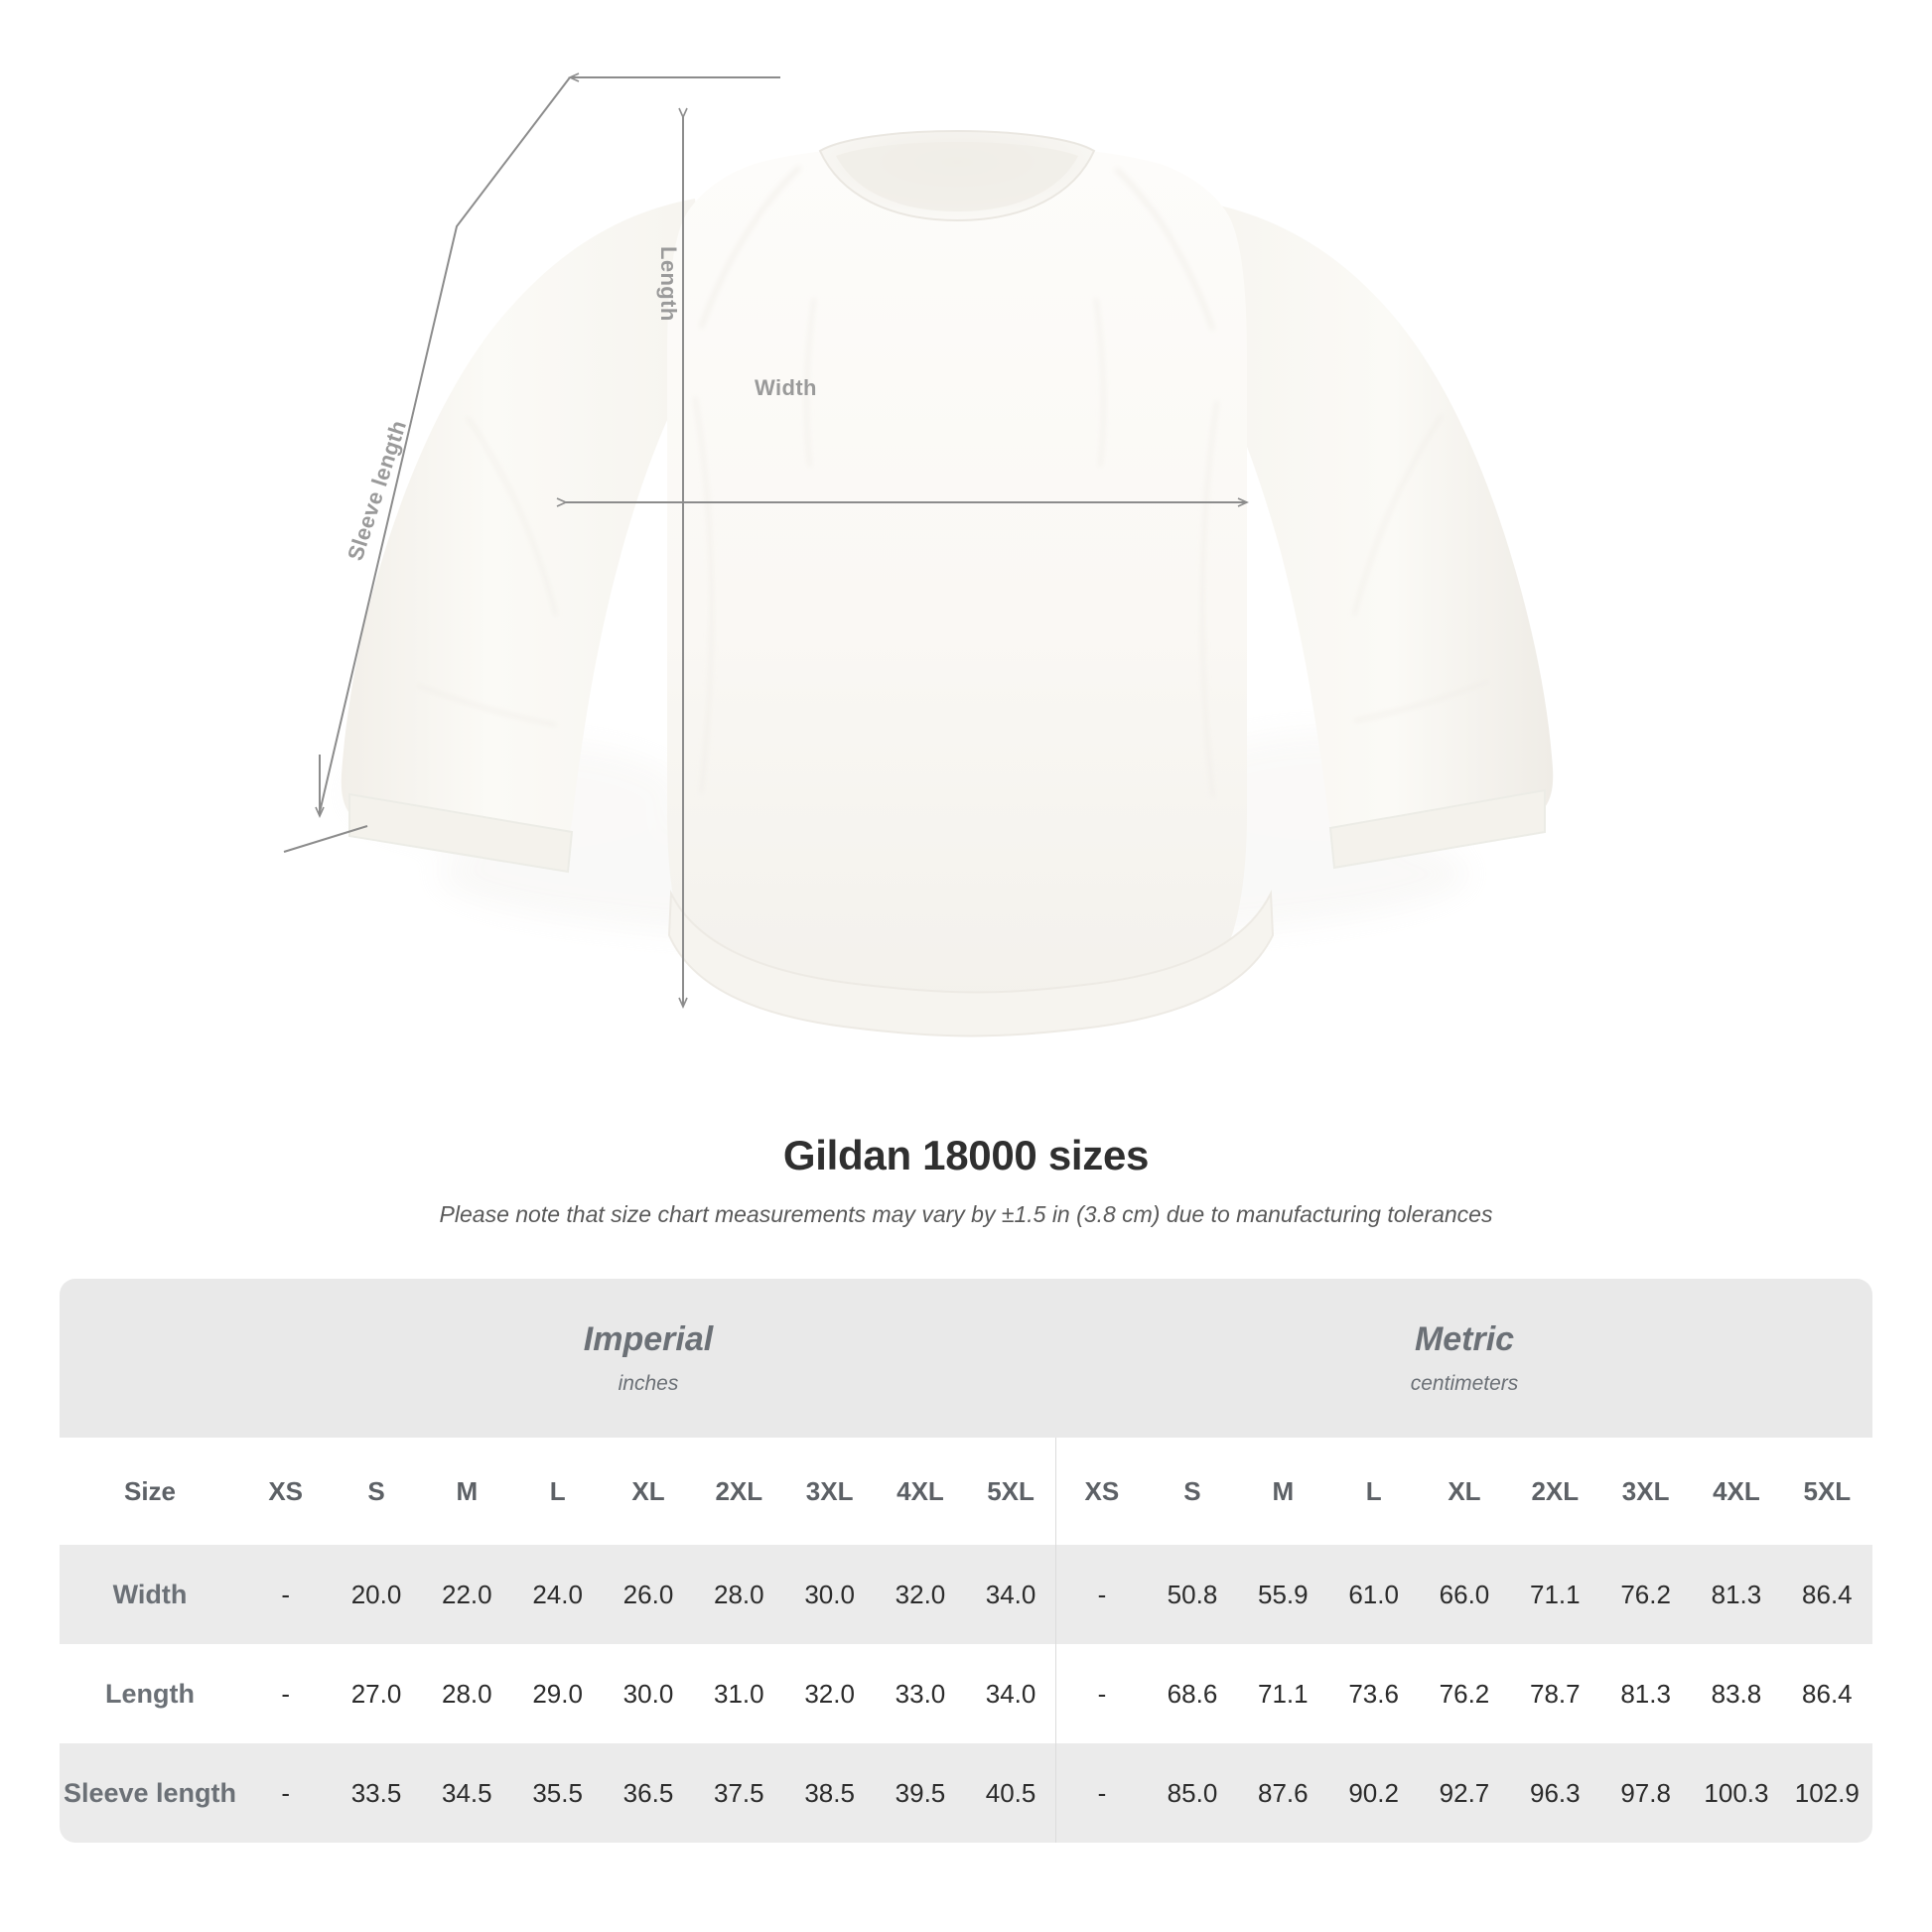  I want to click on cell-sleeve-length-imperial-xs: -, so click(286, 1793).